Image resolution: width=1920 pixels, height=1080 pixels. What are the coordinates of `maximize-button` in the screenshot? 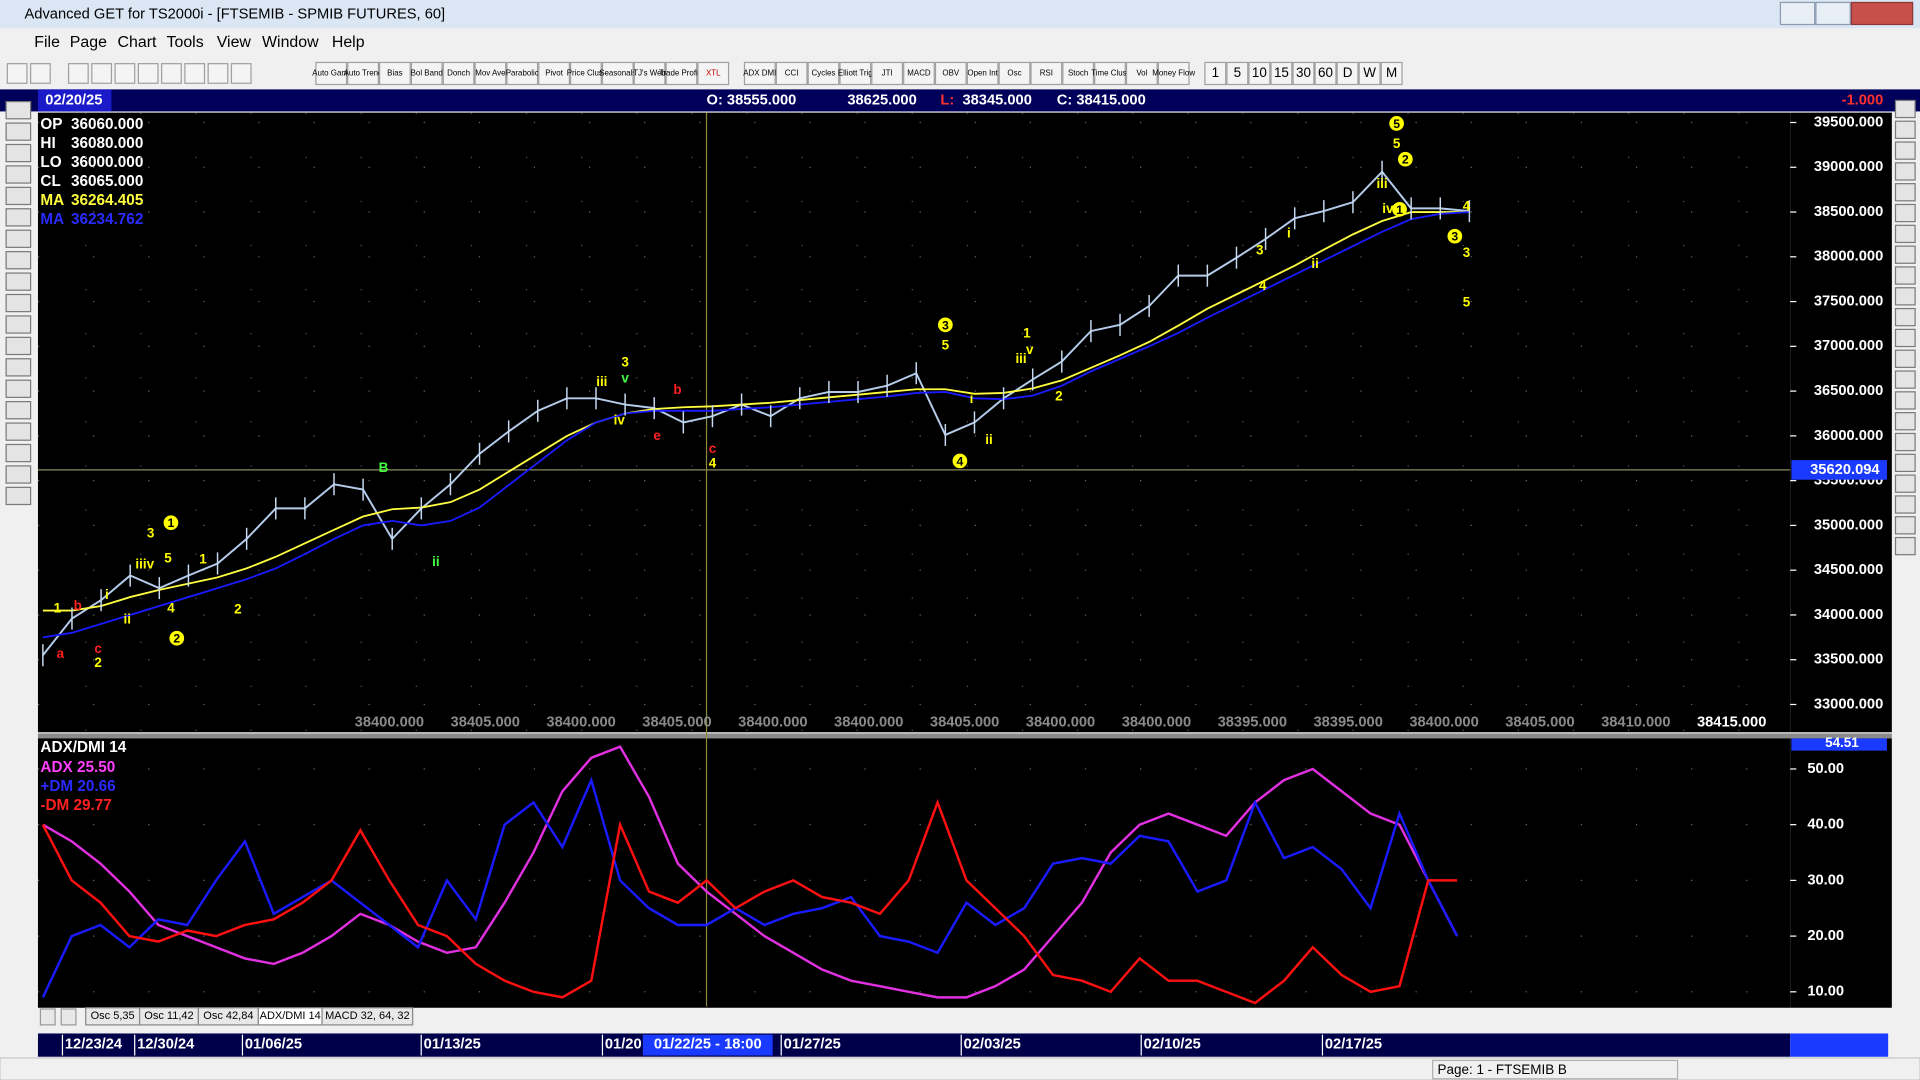 It's located at (1833, 13).